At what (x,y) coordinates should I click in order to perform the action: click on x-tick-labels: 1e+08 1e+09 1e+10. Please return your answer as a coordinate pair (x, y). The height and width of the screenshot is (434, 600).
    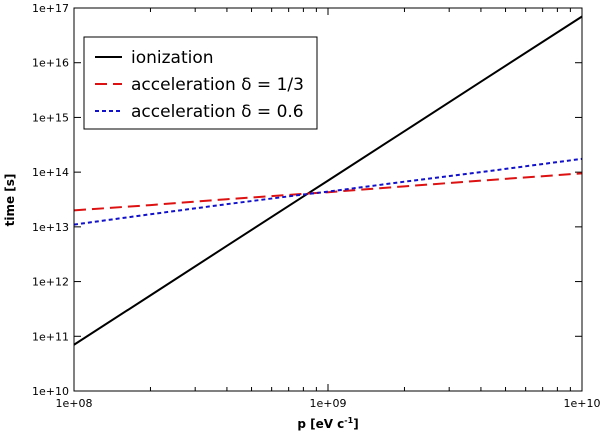
    Looking at the image, I should click on (328, 403).